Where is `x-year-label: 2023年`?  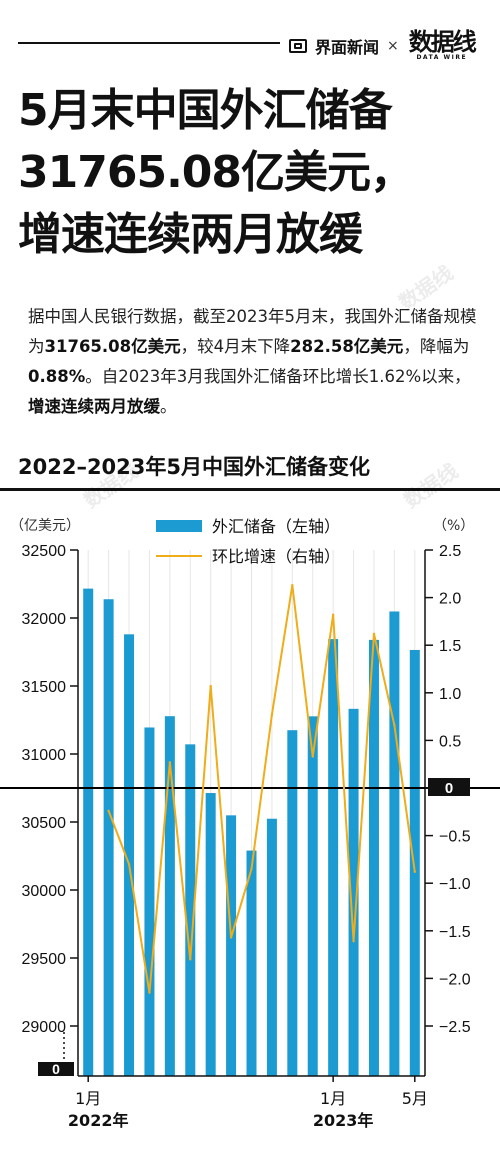
x-year-label: 2023年 is located at coordinates (343, 1120).